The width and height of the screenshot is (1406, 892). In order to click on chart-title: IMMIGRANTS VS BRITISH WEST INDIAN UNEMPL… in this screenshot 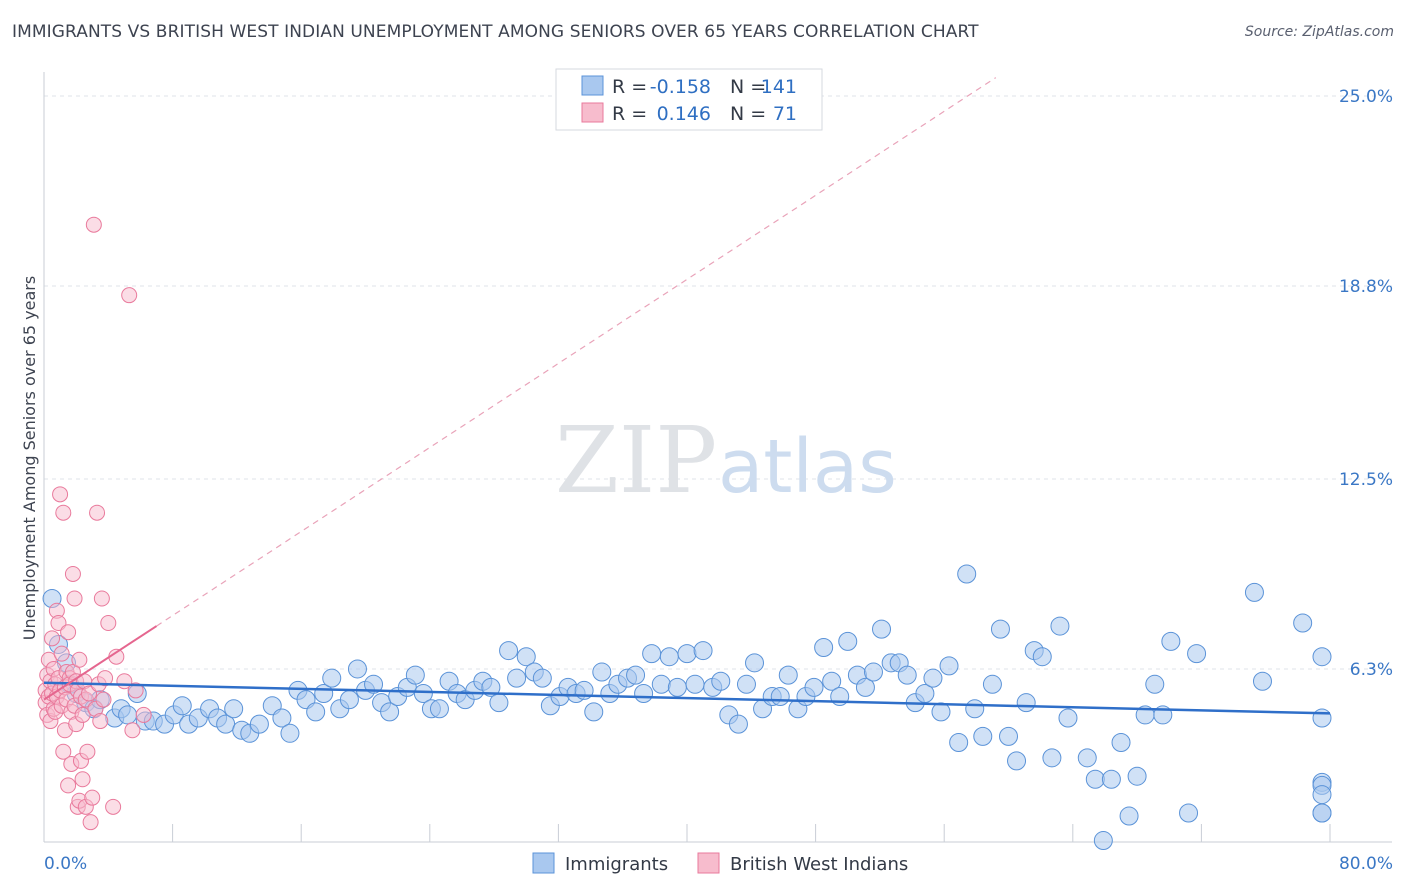, I will do `click(495, 32)`.